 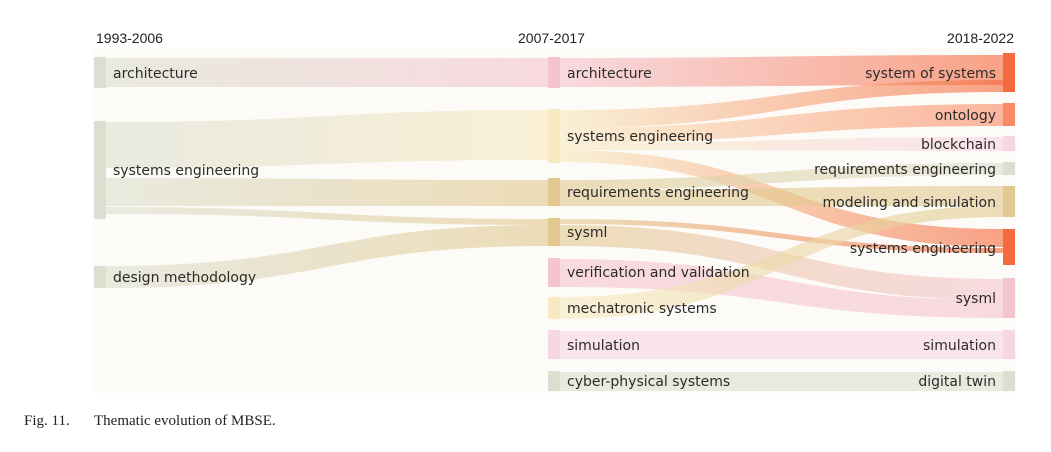 What do you see at coordinates (327, 216) in the screenshot?
I see `flow-a_se-to-b_sysml` at bounding box center [327, 216].